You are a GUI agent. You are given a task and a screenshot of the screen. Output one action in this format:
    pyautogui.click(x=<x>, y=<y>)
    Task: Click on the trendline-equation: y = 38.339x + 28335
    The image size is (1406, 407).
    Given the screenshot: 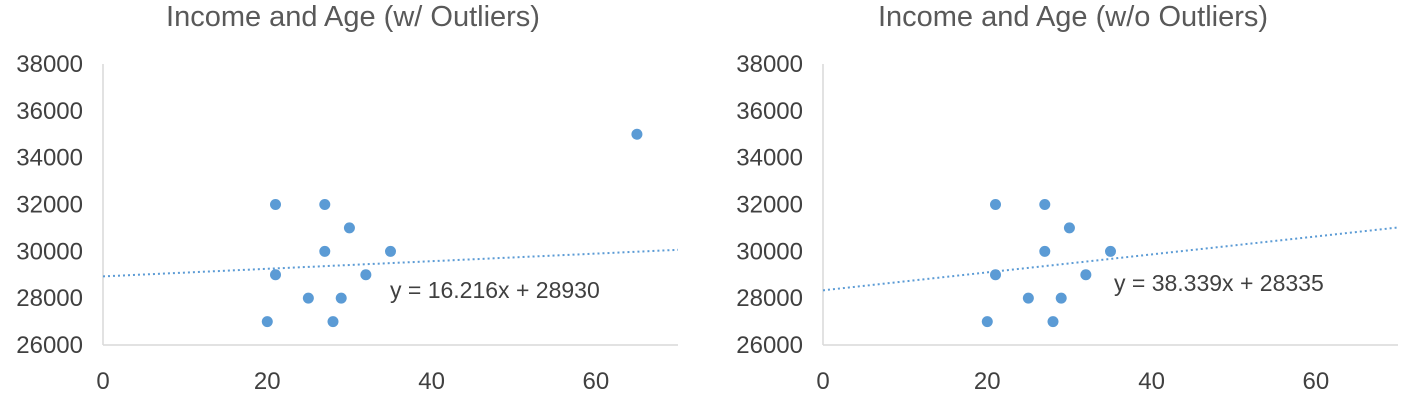 What is the action you would take?
    pyautogui.click(x=1219, y=283)
    